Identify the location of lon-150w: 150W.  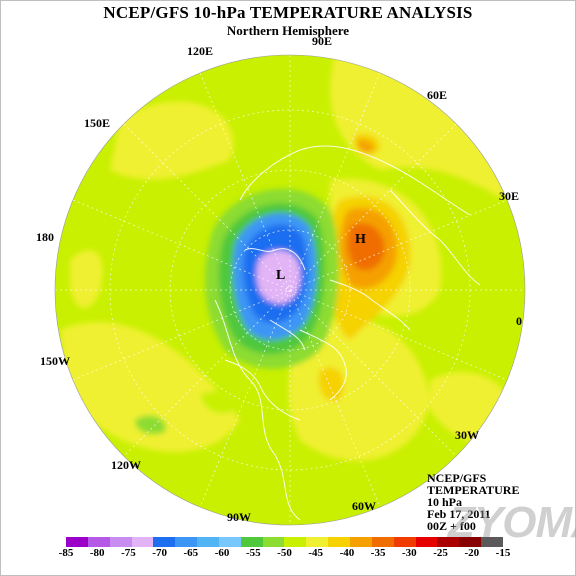
(55, 361).